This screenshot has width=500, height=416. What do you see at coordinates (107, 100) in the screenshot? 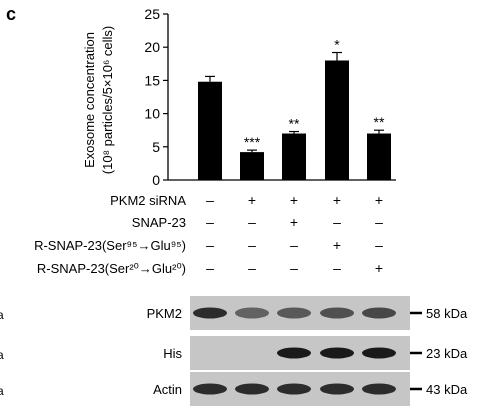
I see `y-axis-label-line2: (10⁸ particles/5×10⁶ cells)` at bounding box center [107, 100].